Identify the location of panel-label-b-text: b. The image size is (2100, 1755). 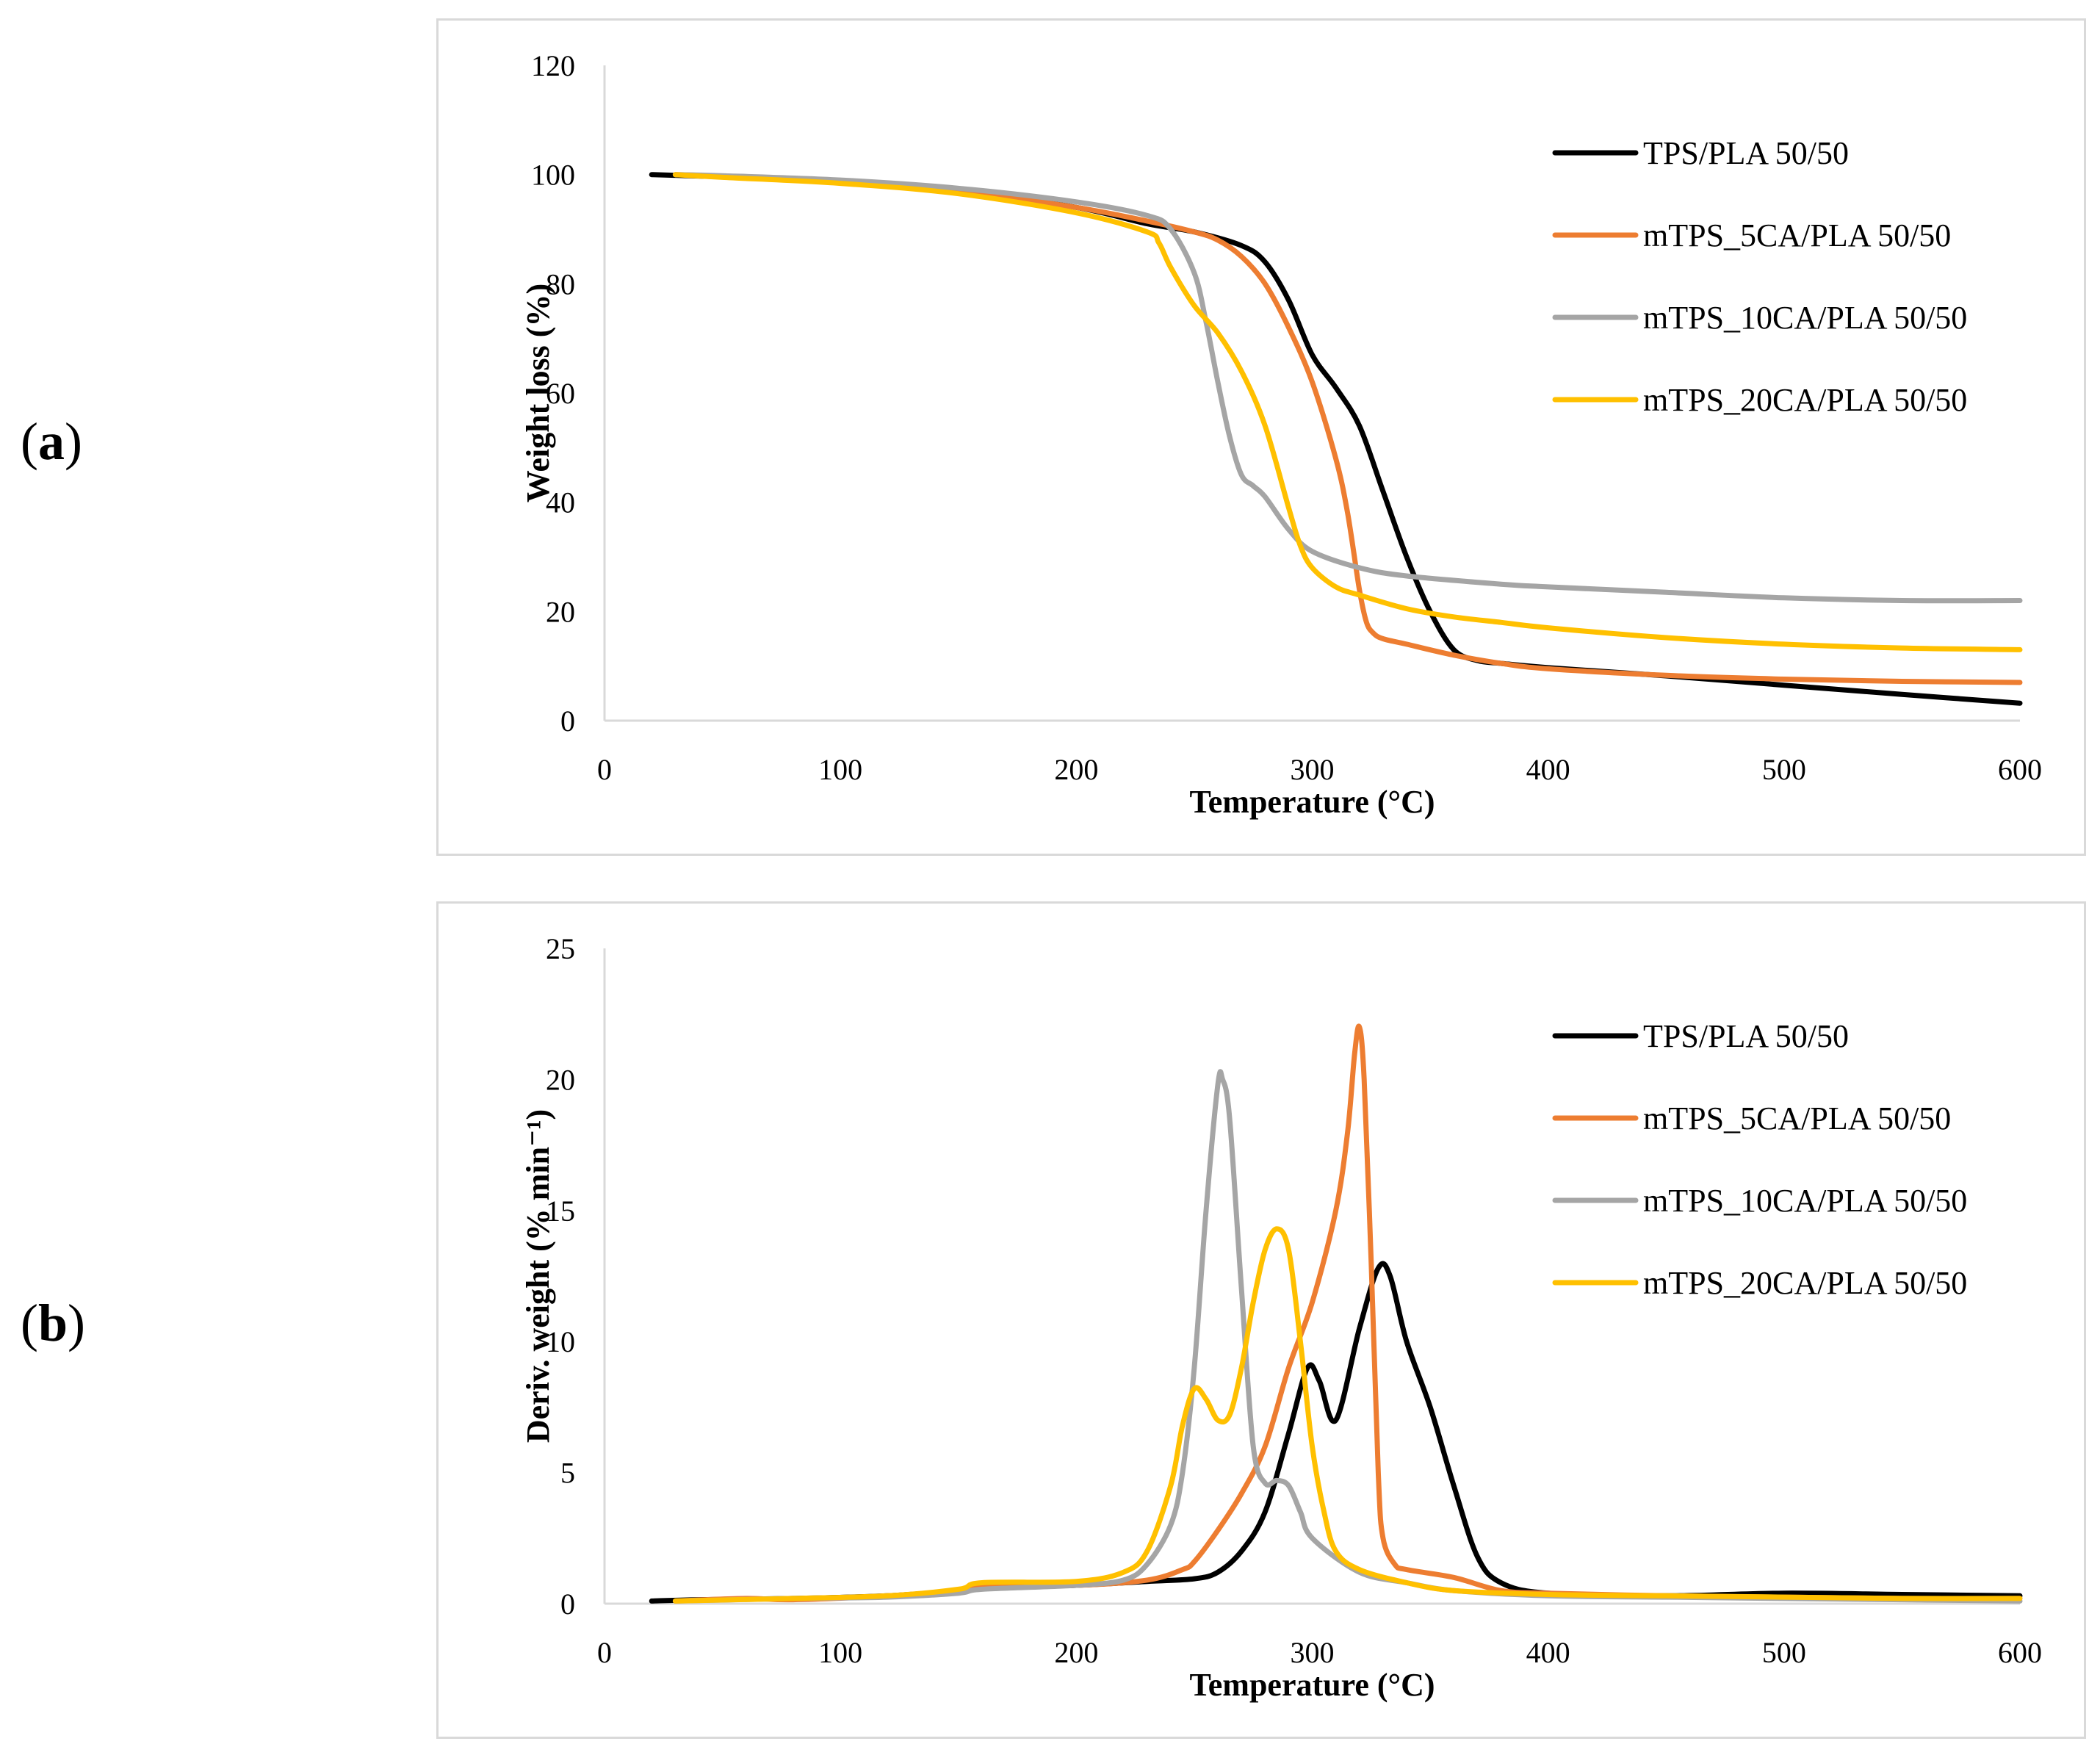
(52, 1323).